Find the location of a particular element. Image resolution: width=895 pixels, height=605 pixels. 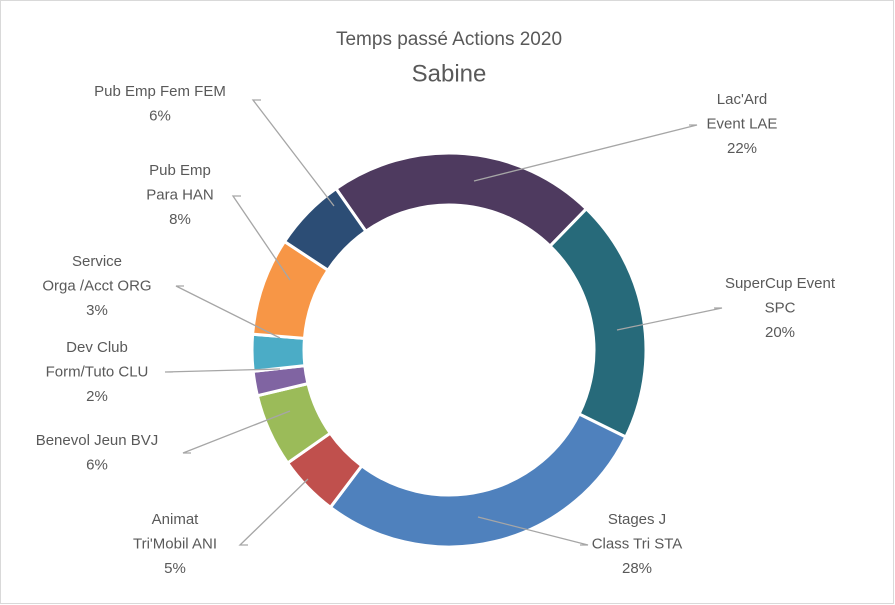

data-label-category: Orga /Acct ORG is located at coordinates (96, 285).